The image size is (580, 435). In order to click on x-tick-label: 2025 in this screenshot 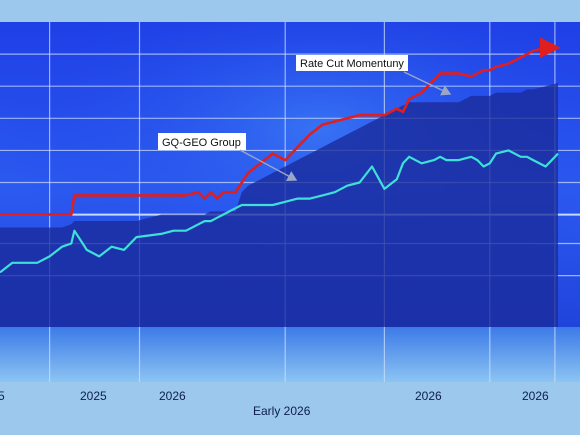, I will do `click(93, 396)`.